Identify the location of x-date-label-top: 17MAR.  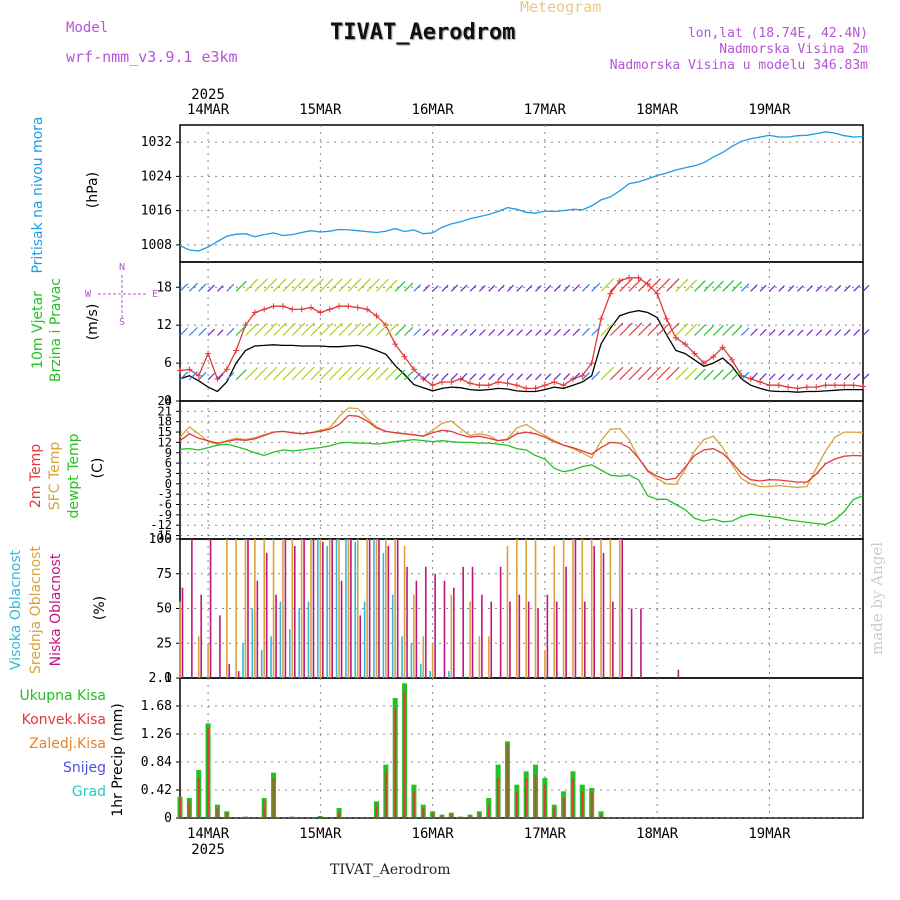
(545, 110).